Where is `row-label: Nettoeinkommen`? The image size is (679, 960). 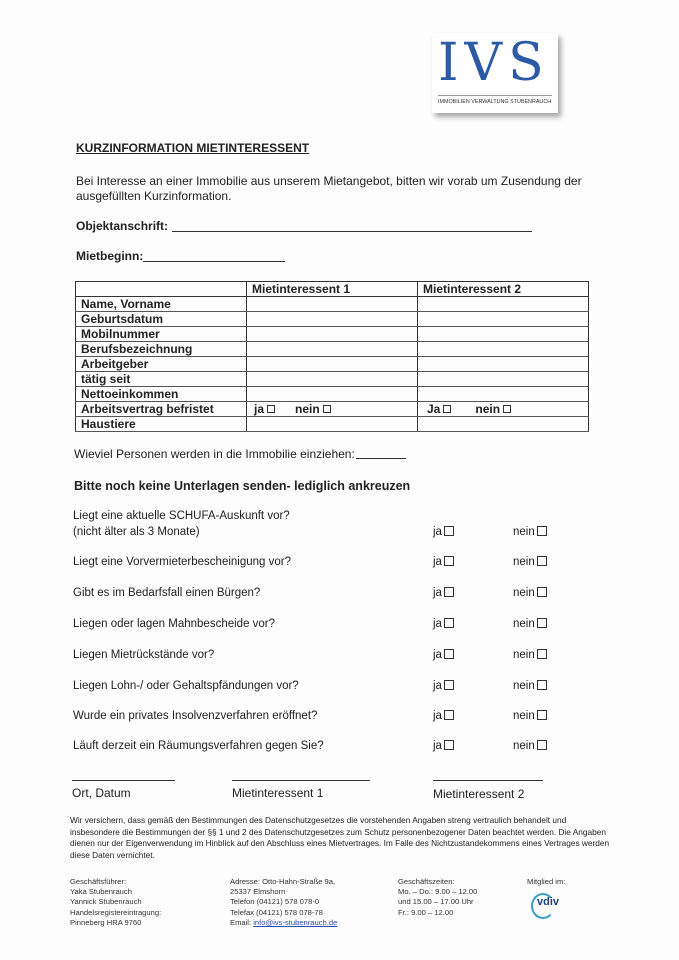 row-label: Nettoeinkommen is located at coordinates (161, 394).